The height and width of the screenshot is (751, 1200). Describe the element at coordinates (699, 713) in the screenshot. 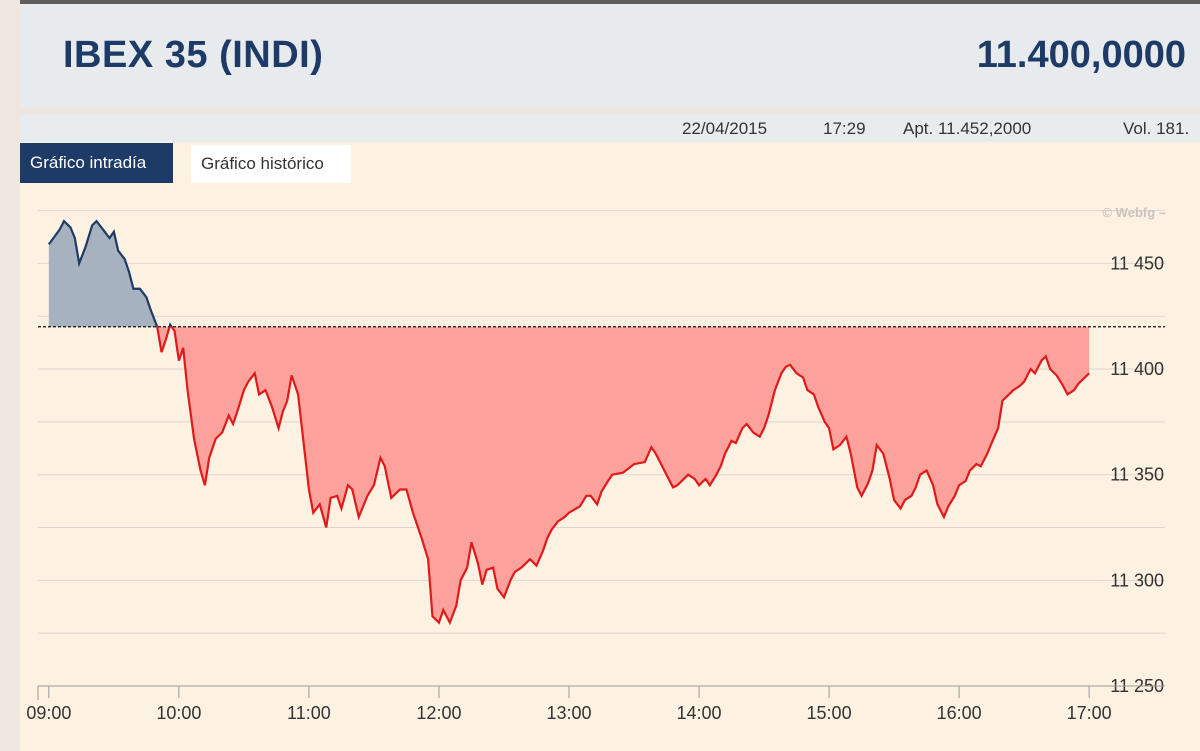

I see `x-tick-label: 14:00` at that location.